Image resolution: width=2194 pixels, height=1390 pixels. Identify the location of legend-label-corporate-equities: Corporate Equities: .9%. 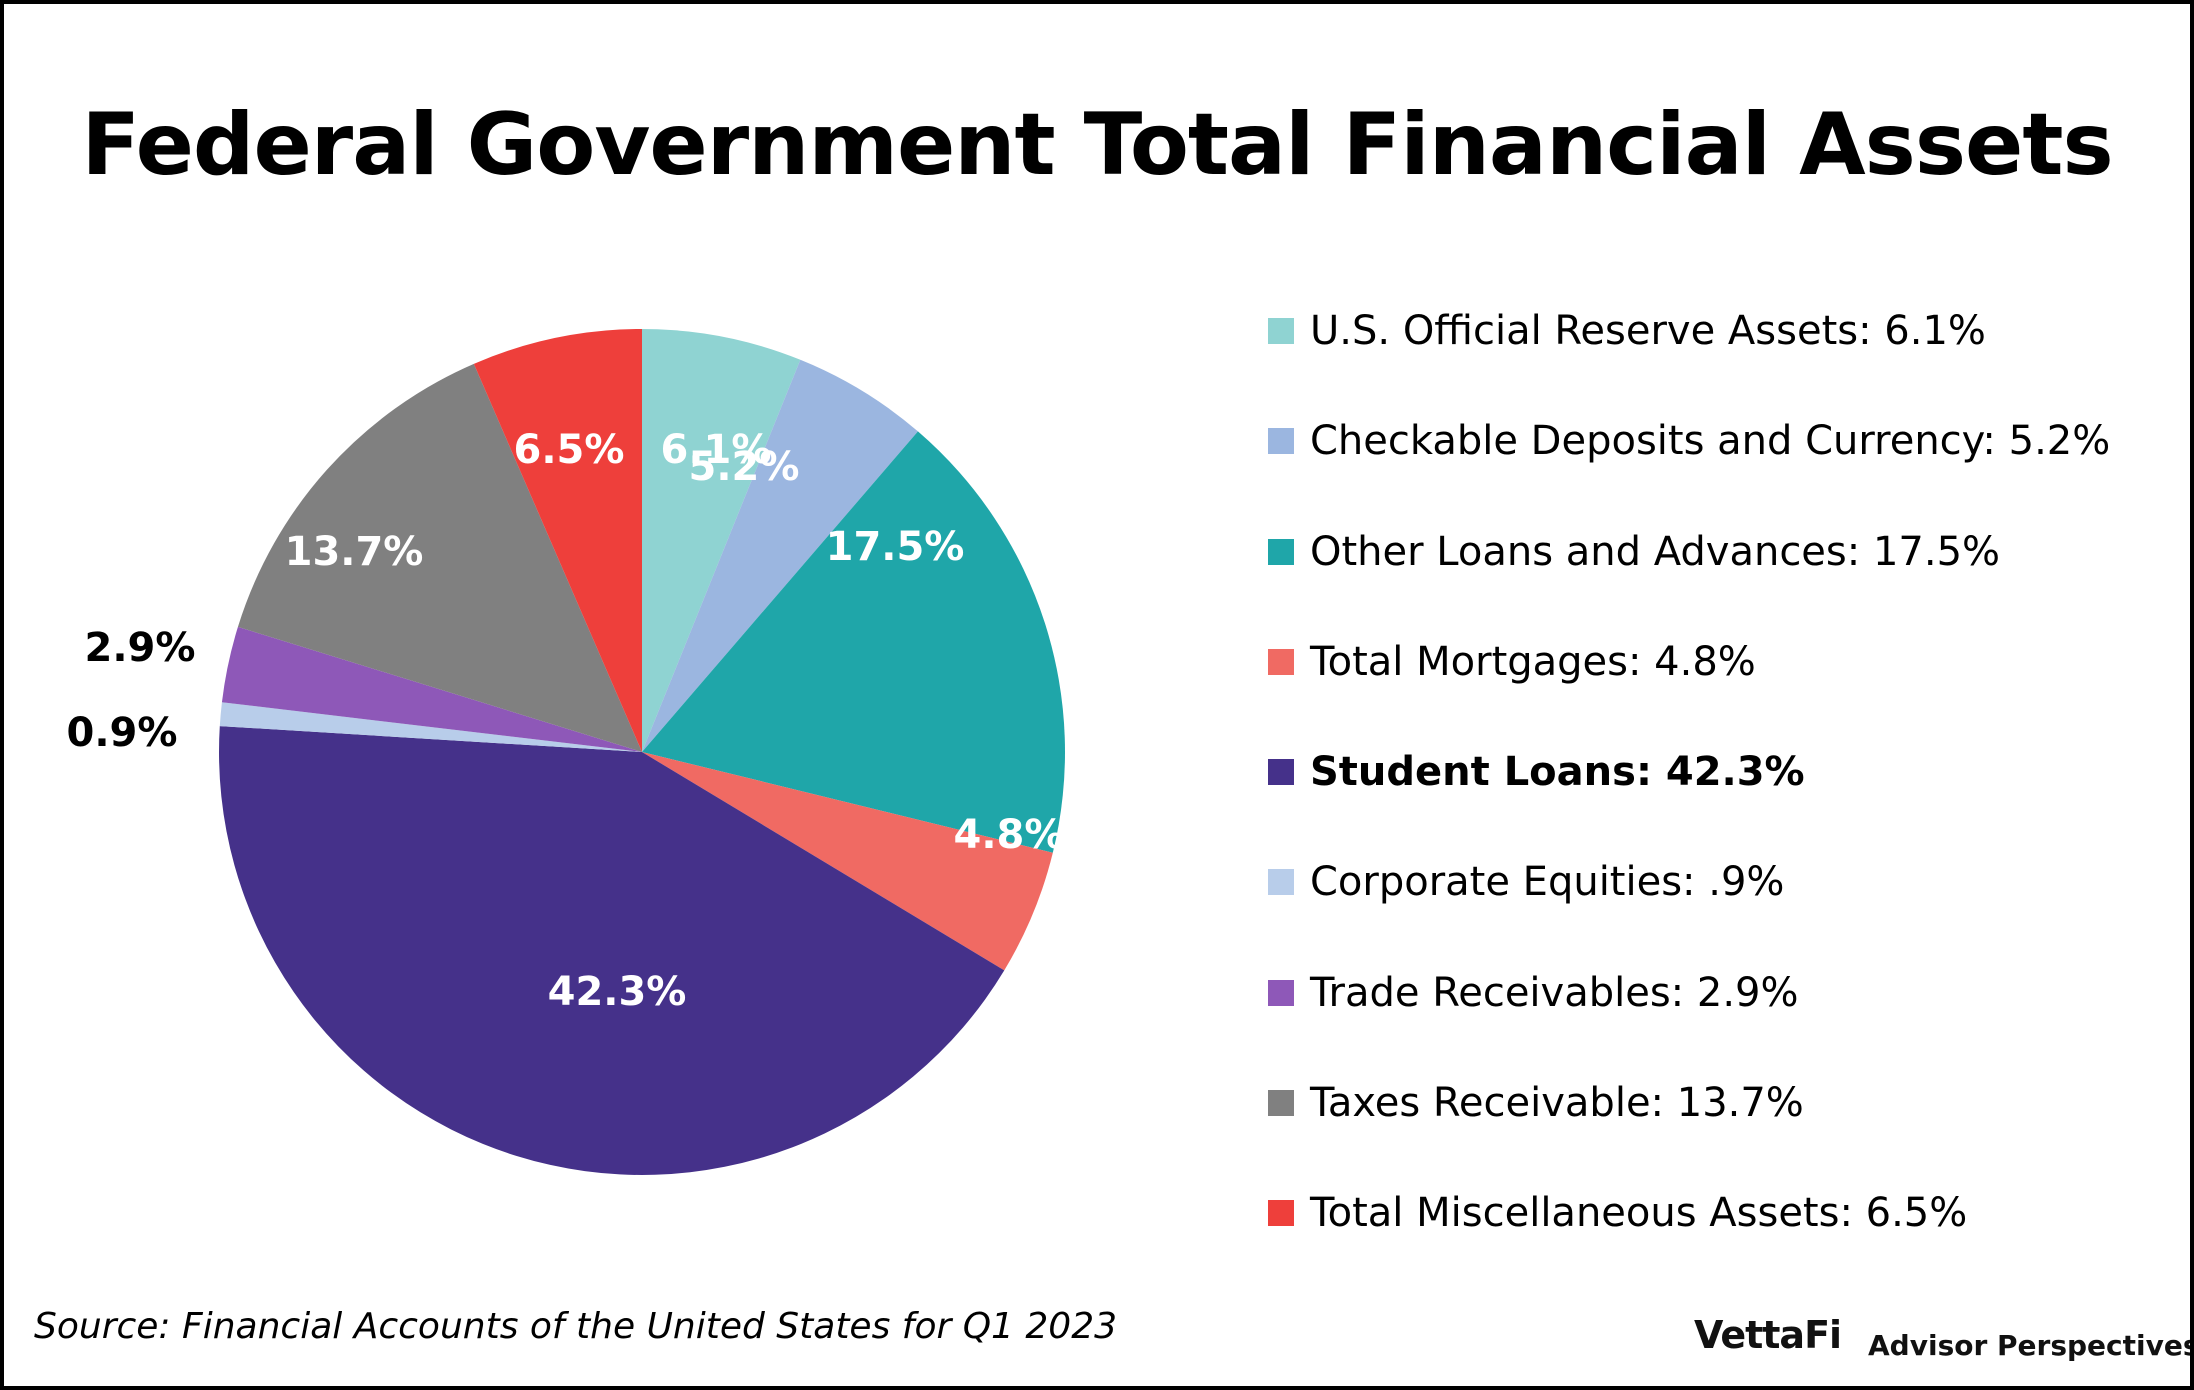
(1547, 882).